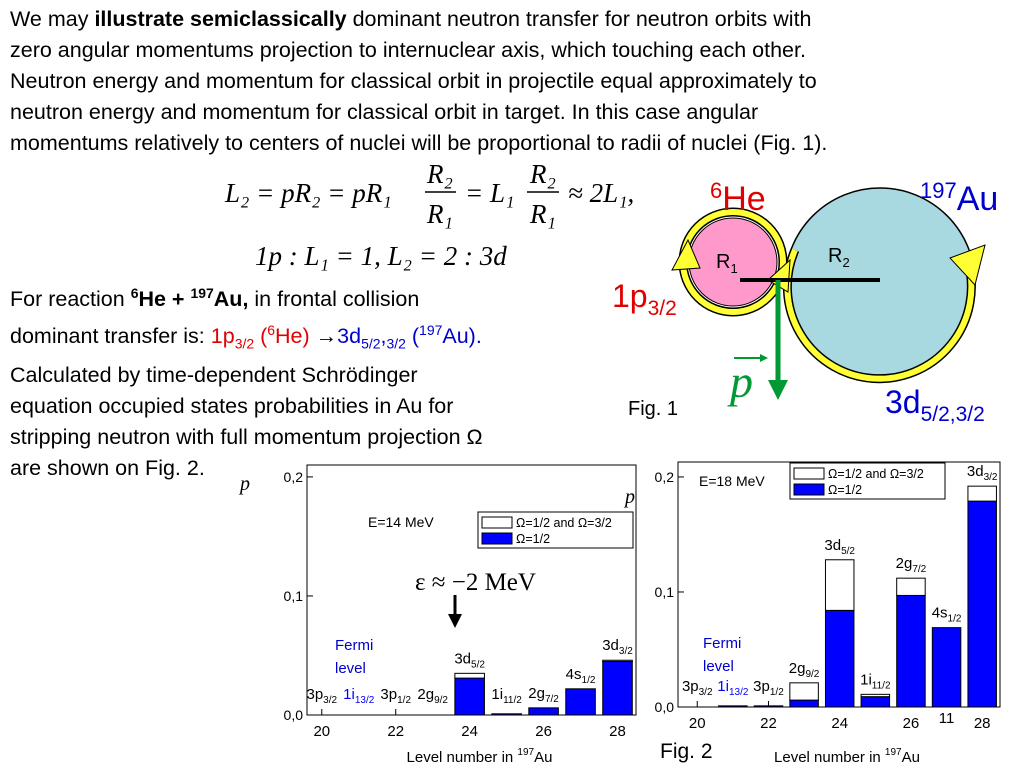 This screenshot has width=1024, height=768. Describe the element at coordinates (231, 299) in the screenshot. I see `text: Au,` at that location.